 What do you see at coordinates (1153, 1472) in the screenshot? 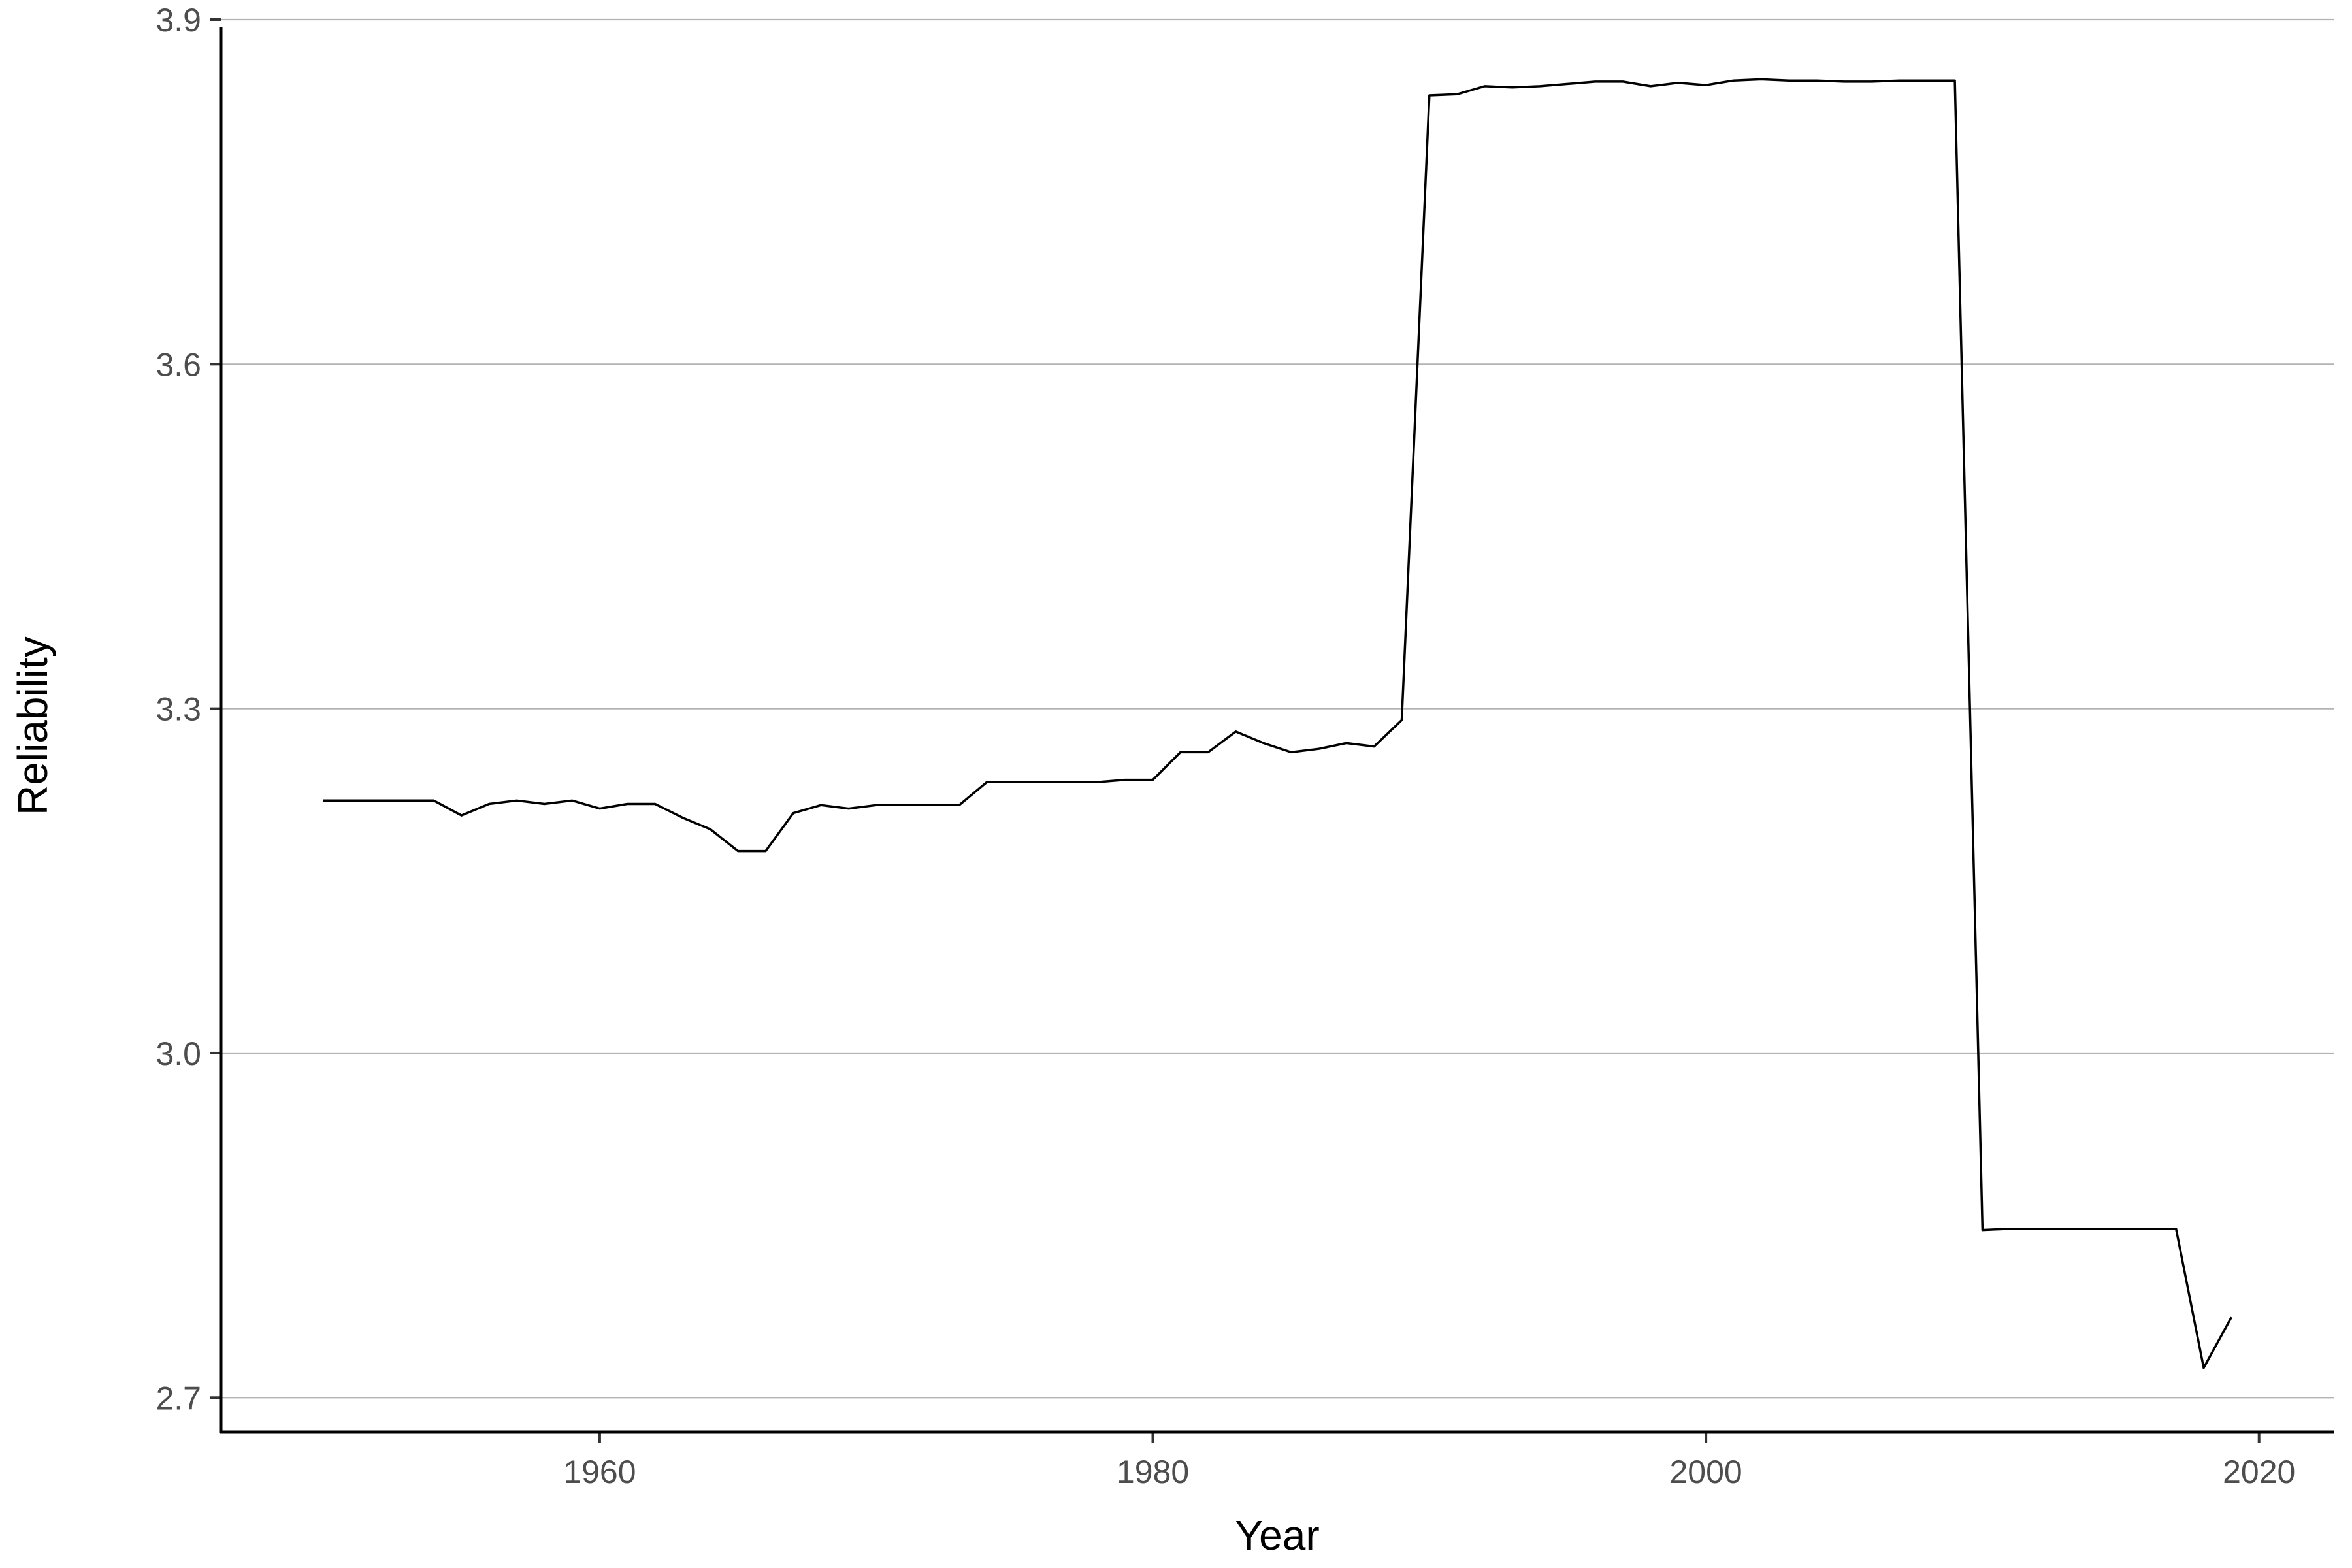
I see `x-tick-label: 1980` at bounding box center [1153, 1472].